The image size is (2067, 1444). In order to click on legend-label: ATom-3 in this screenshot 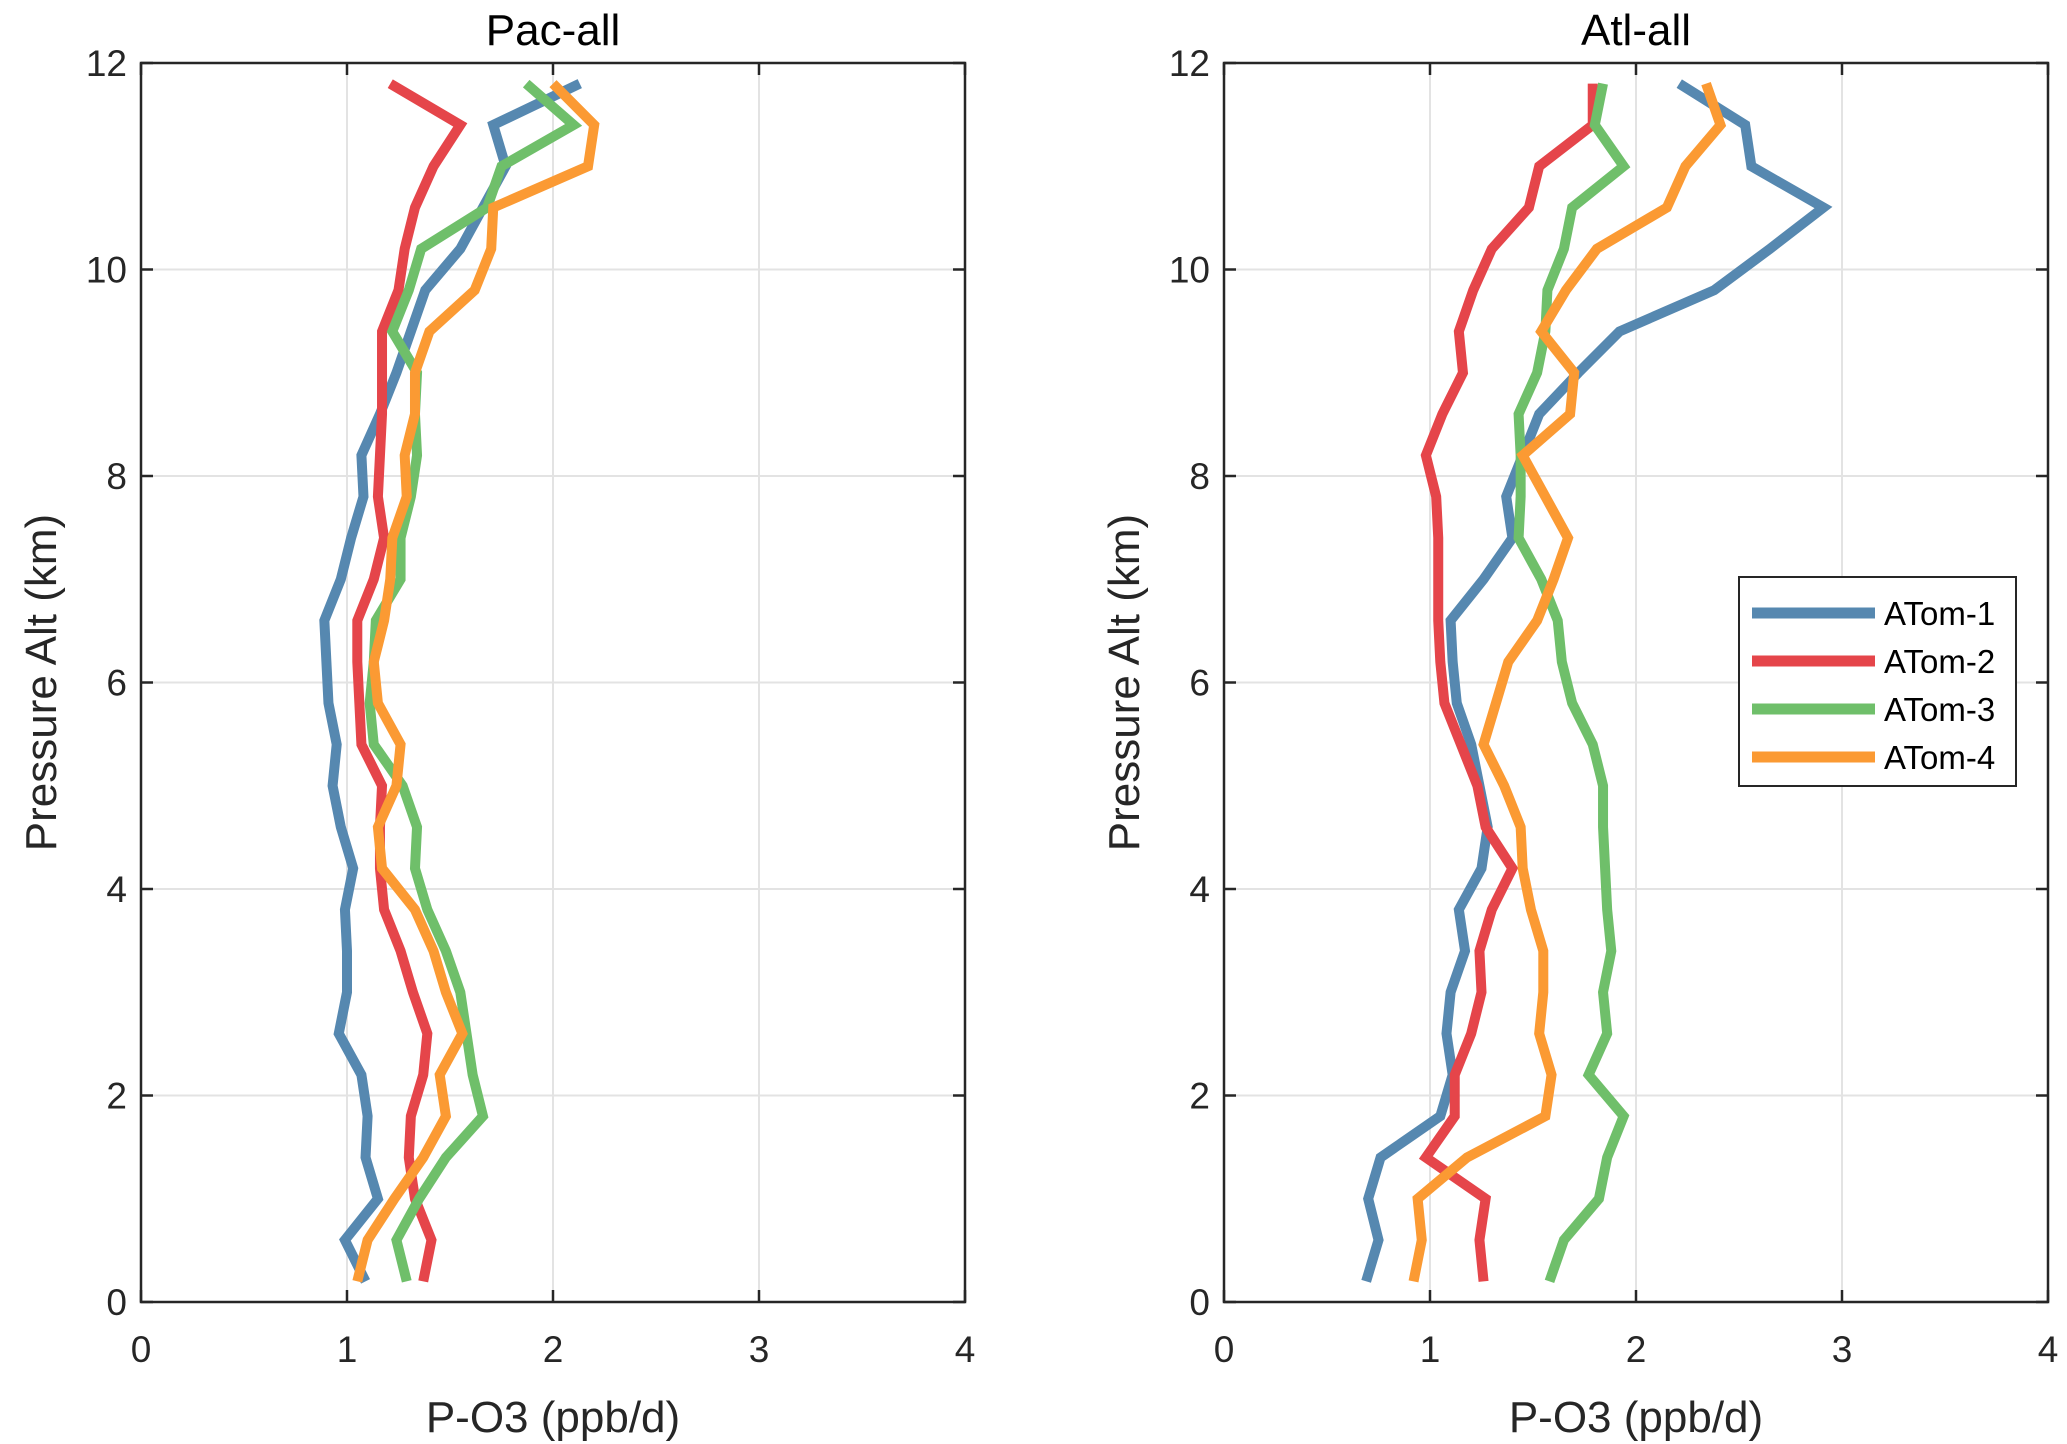, I will do `click(1939, 709)`.